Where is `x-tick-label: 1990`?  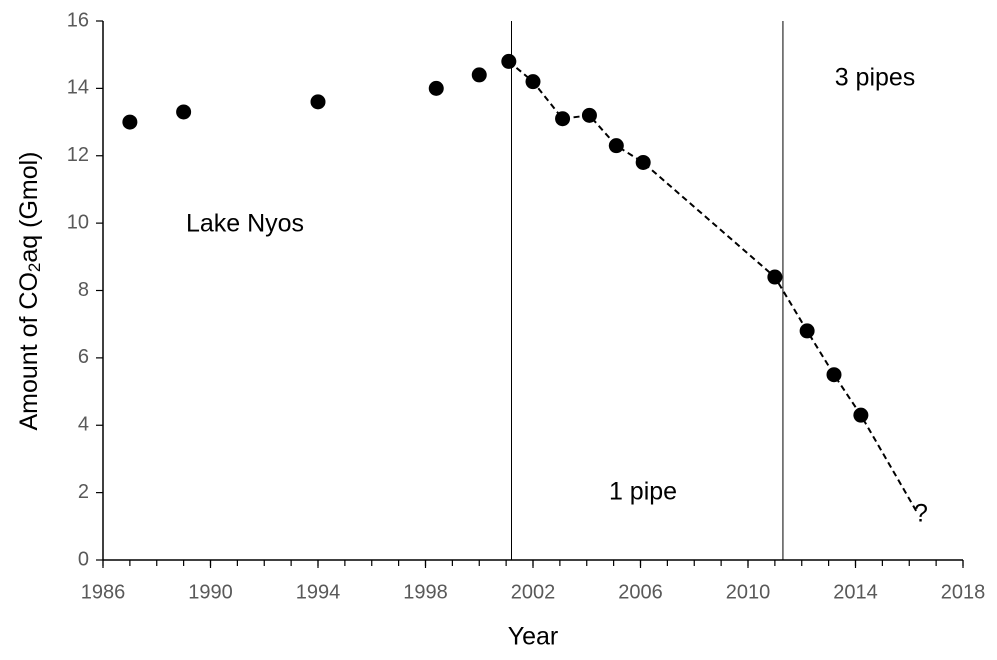
x-tick-label: 1990 is located at coordinates (210, 592).